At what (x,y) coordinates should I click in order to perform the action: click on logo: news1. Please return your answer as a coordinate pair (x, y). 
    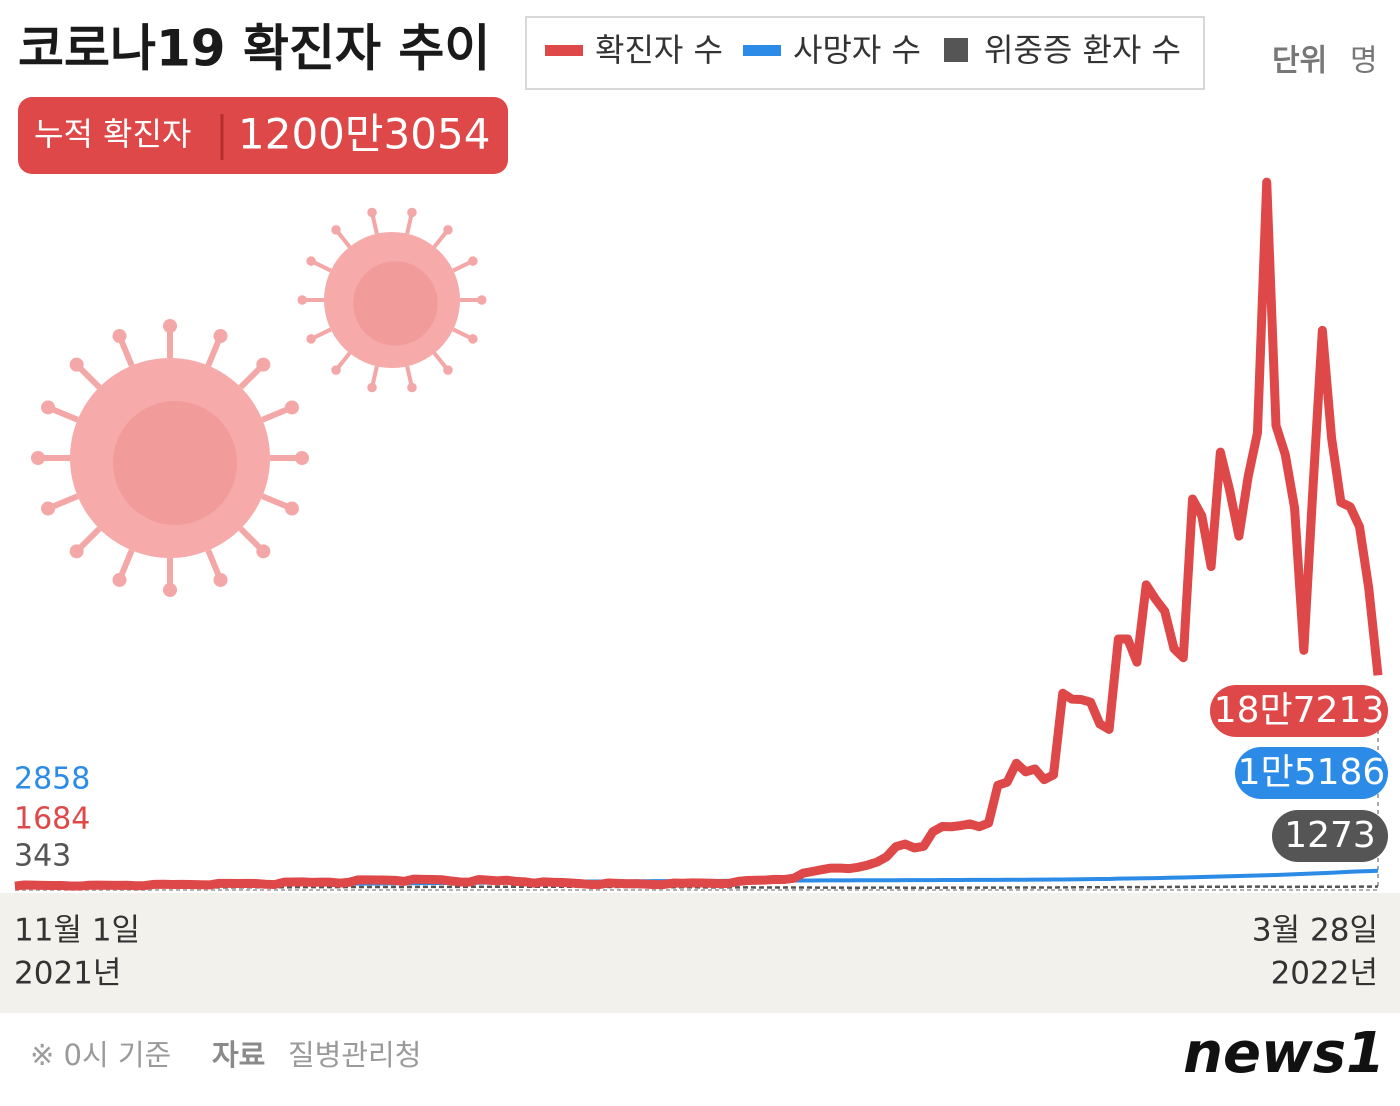
    Looking at the image, I should click on (1284, 1053).